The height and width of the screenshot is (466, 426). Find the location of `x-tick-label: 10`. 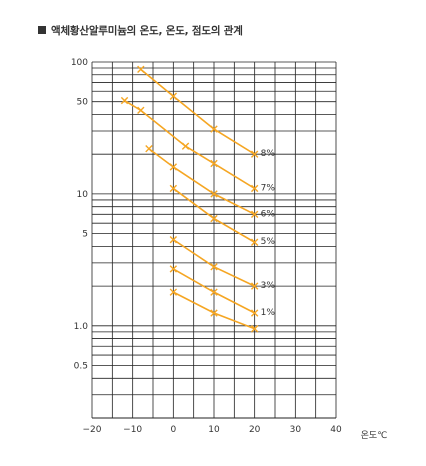

x-tick-label: 10 is located at coordinates (214, 430).